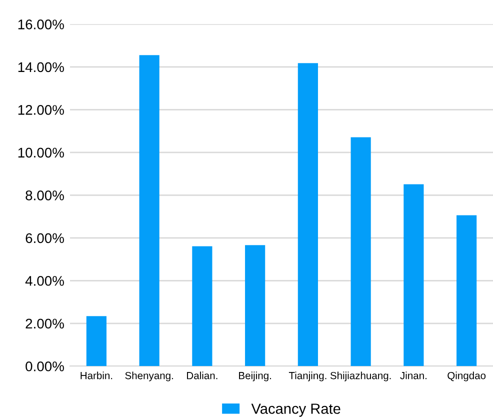 The image size is (493, 417). I want to click on x-tick-label: Shenyang., so click(149, 377).